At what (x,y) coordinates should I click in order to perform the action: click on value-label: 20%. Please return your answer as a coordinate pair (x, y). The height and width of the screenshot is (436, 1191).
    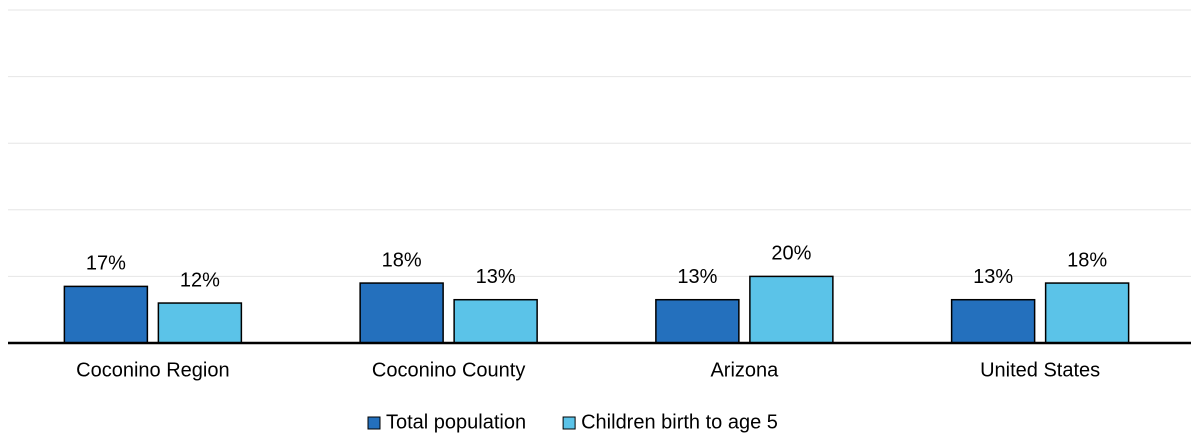
    Looking at the image, I should click on (791, 254).